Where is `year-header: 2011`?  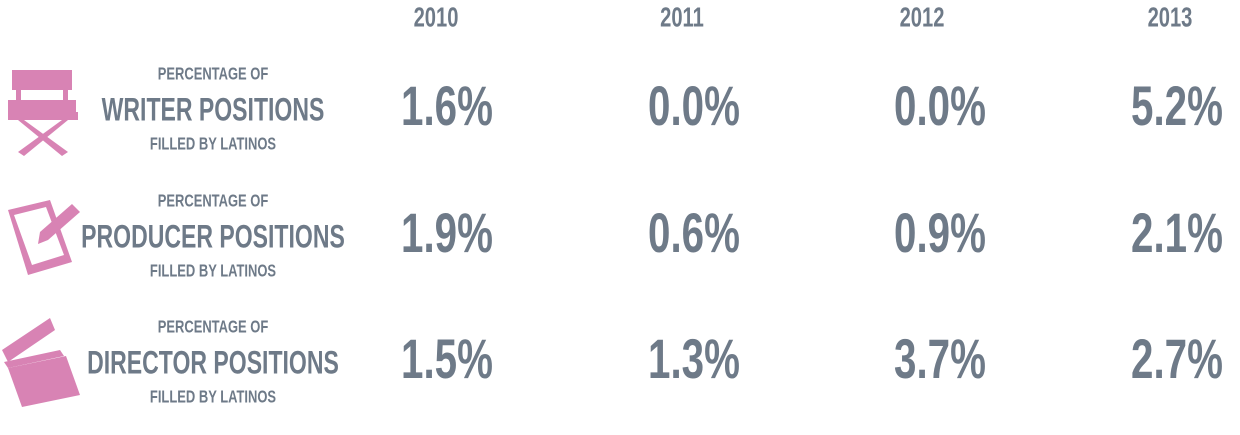
year-header: 2011 is located at coordinates (682, 17).